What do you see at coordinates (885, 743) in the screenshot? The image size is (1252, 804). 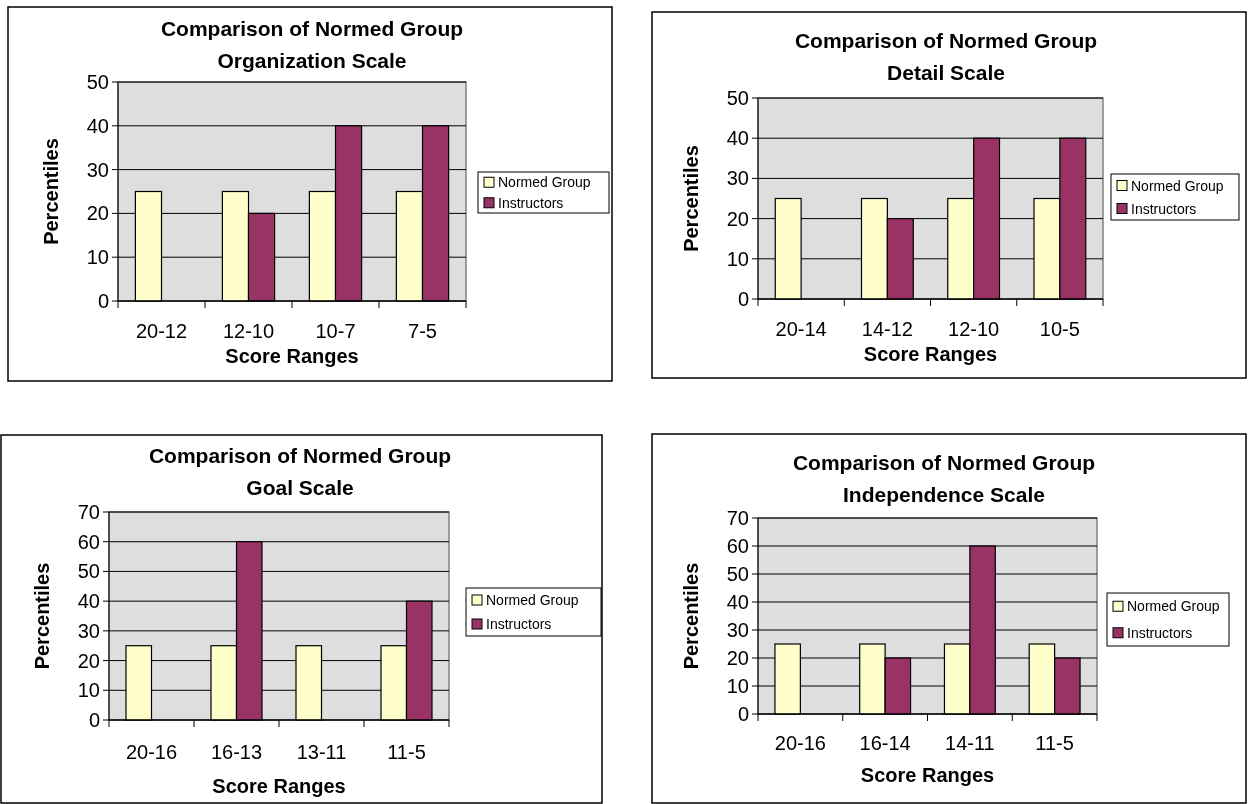 I see `x-tick-label: 16-14` at bounding box center [885, 743].